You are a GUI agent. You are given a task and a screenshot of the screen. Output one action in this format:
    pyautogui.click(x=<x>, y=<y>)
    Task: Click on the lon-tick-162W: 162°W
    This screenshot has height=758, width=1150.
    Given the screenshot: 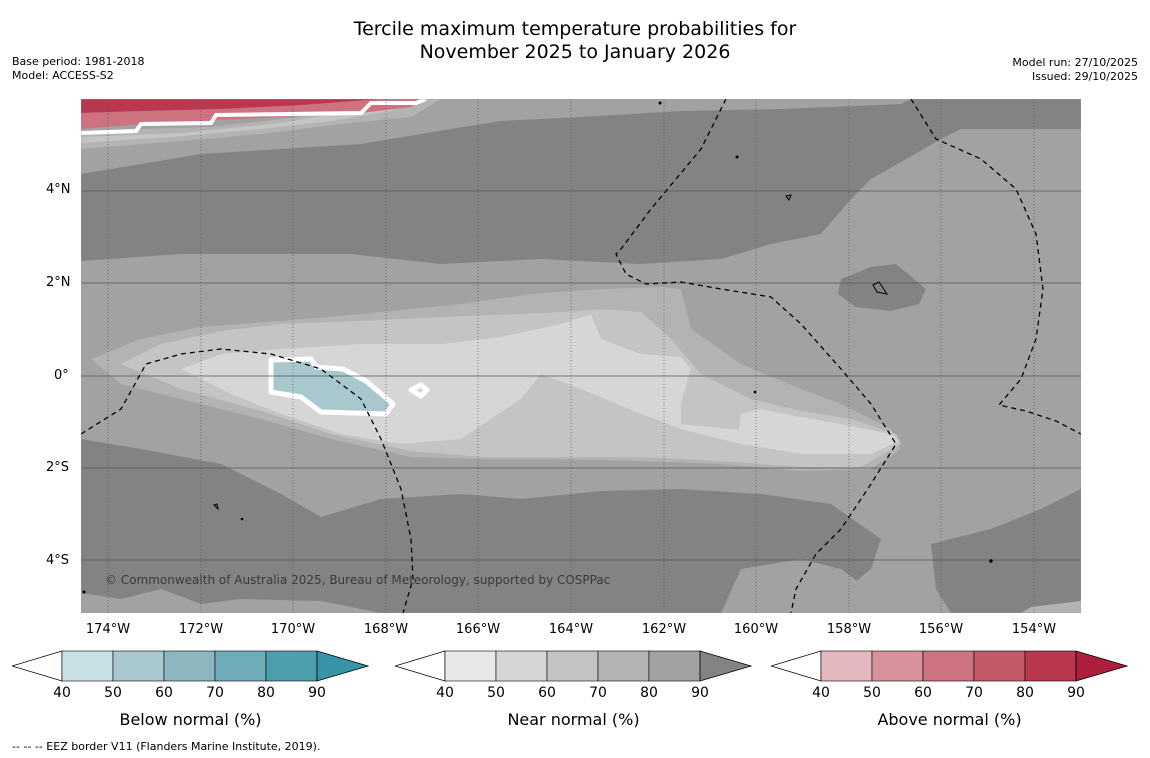 What is the action you would take?
    pyautogui.click(x=664, y=629)
    